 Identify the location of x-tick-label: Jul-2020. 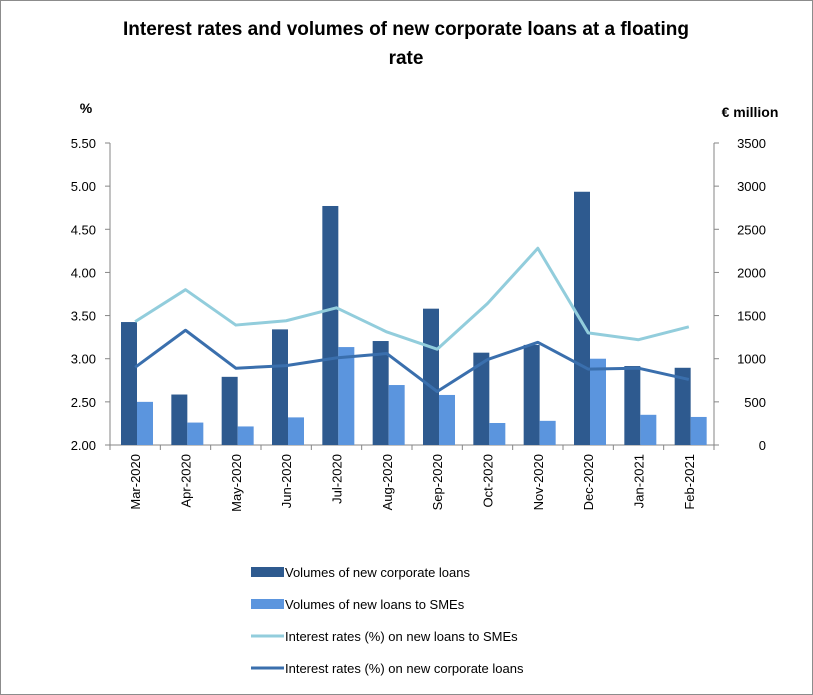
(337, 479).